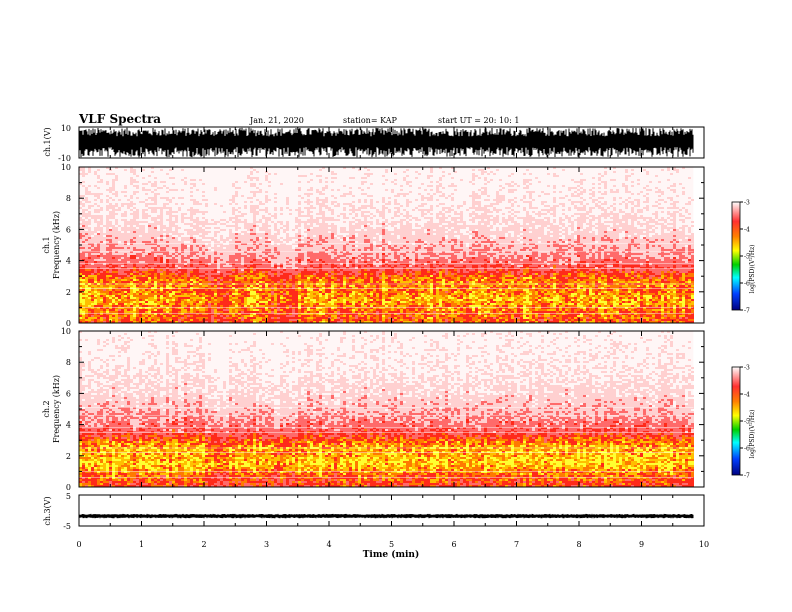 The width and height of the screenshot is (792, 612). What do you see at coordinates (641, 544) in the screenshot?
I see `time-tick-label: 9` at bounding box center [641, 544].